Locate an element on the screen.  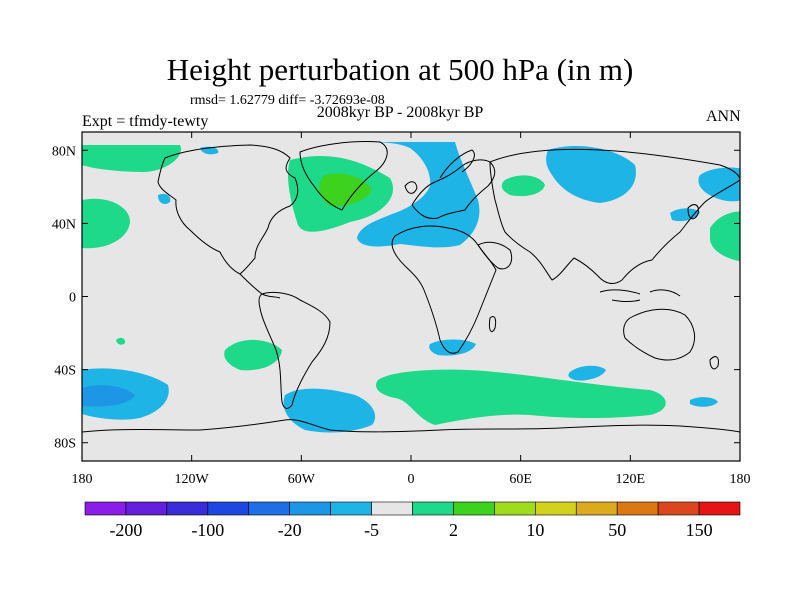
colorbar-label: -5 is located at coordinates (371, 530).